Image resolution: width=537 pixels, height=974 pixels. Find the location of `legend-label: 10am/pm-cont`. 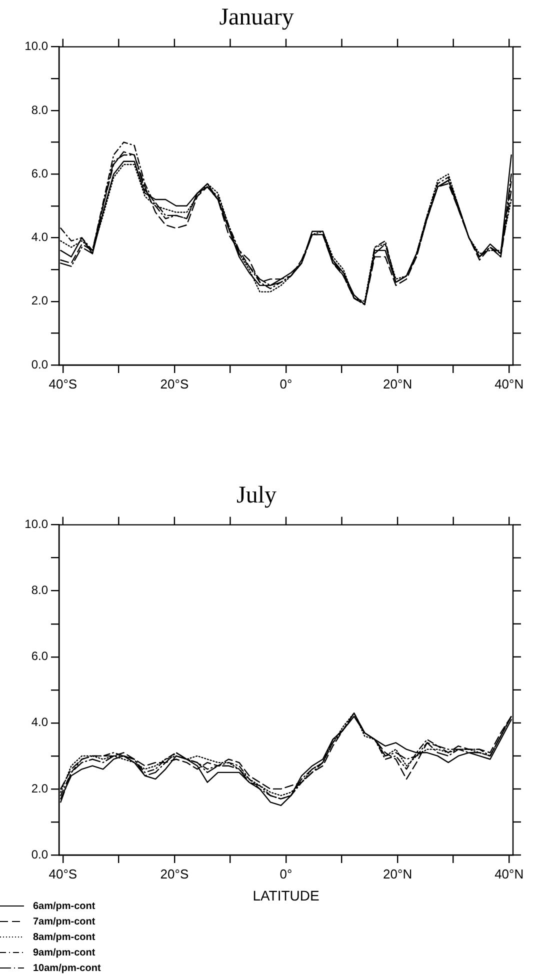

legend-label: 10am/pm-cont is located at coordinates (67, 968).